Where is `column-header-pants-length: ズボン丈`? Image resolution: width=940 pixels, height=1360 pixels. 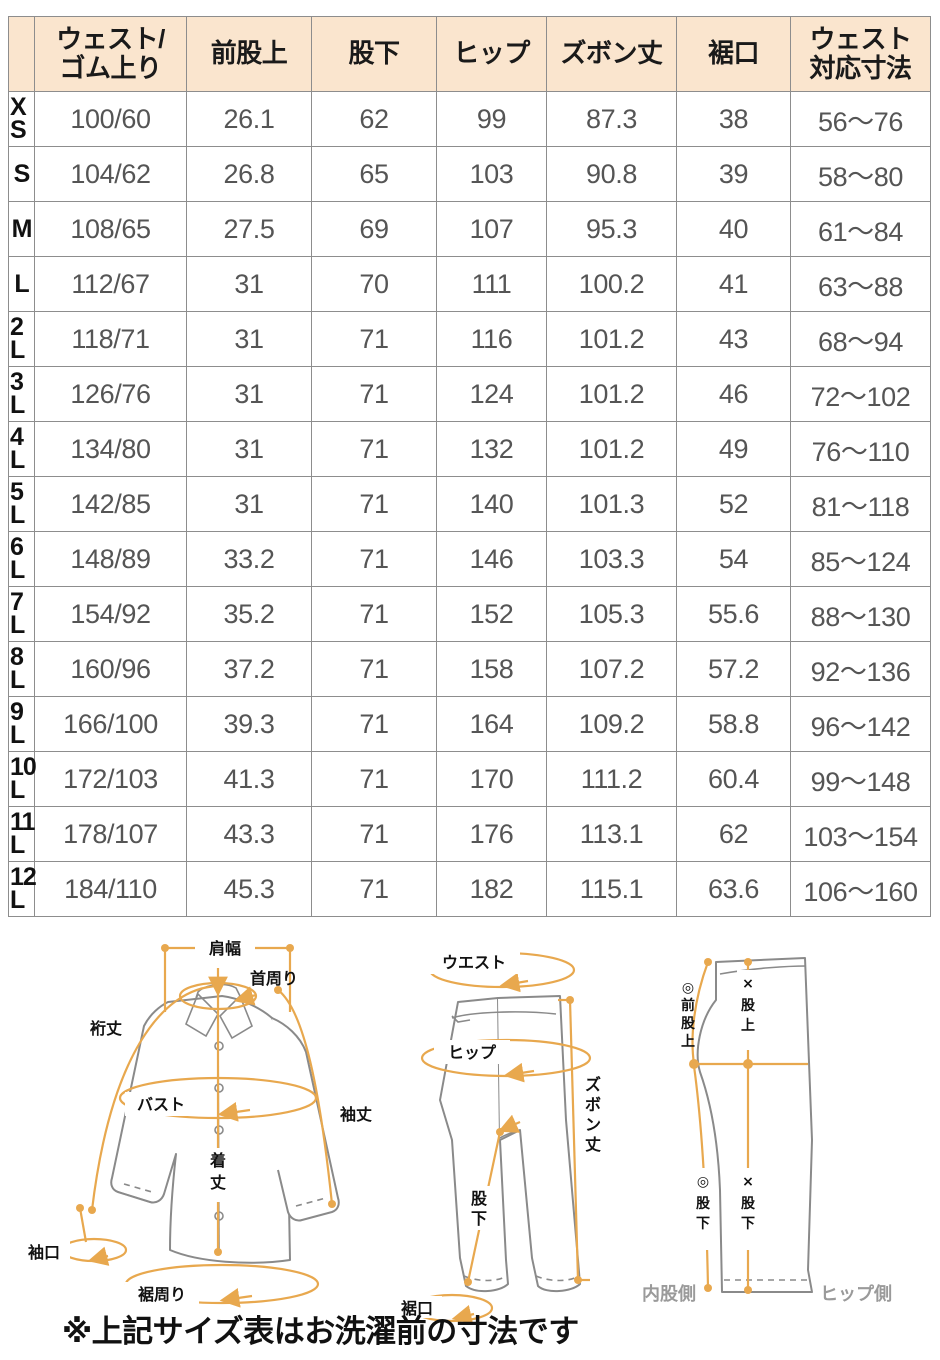 column-header-pants-length: ズボン丈 is located at coordinates (611, 54).